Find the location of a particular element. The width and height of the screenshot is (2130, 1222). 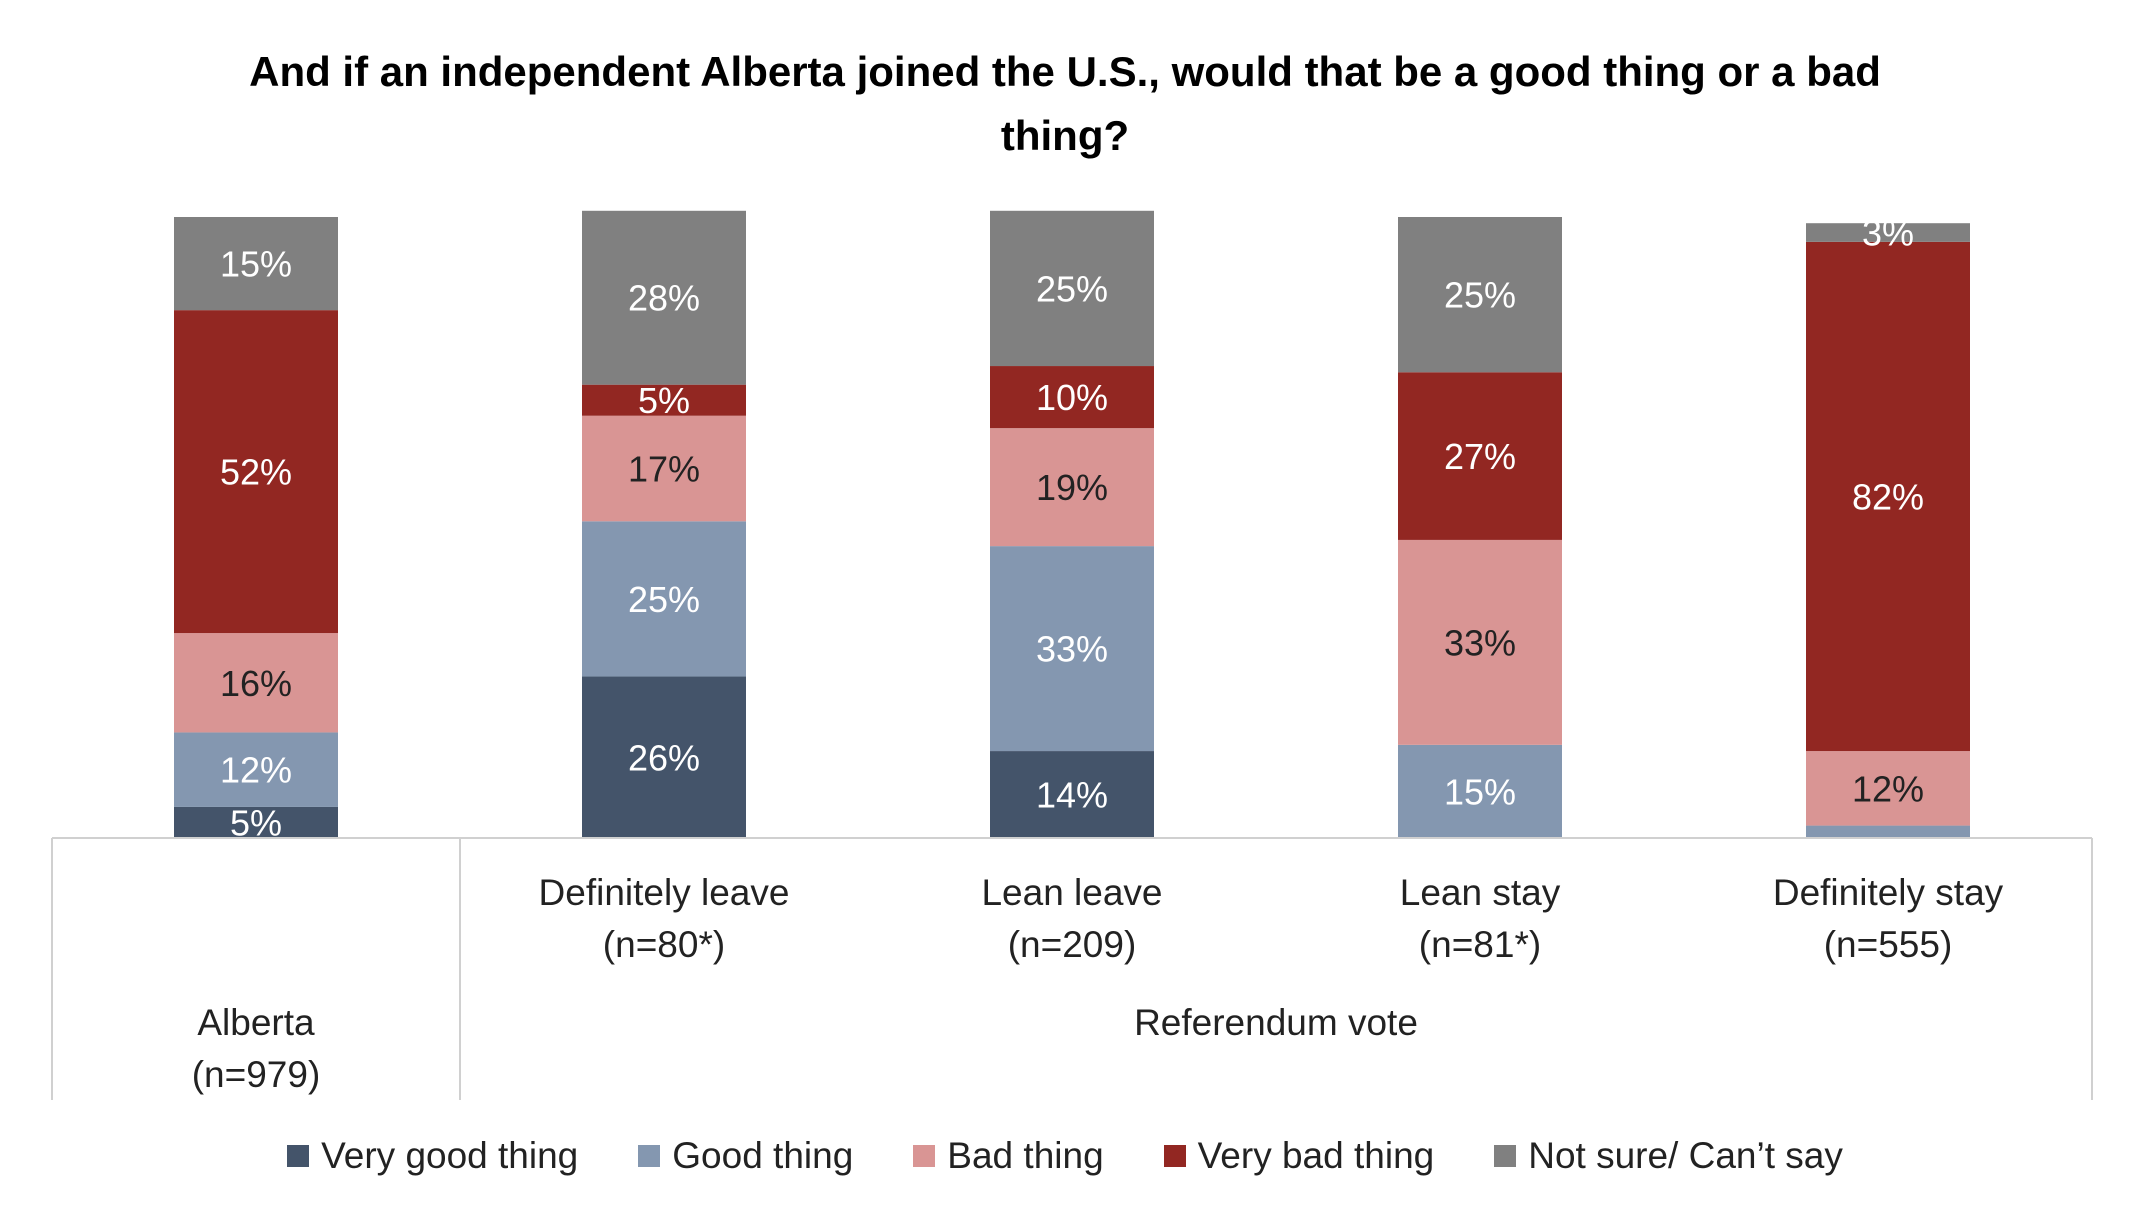

data-label: 19% is located at coordinates (1072, 487).